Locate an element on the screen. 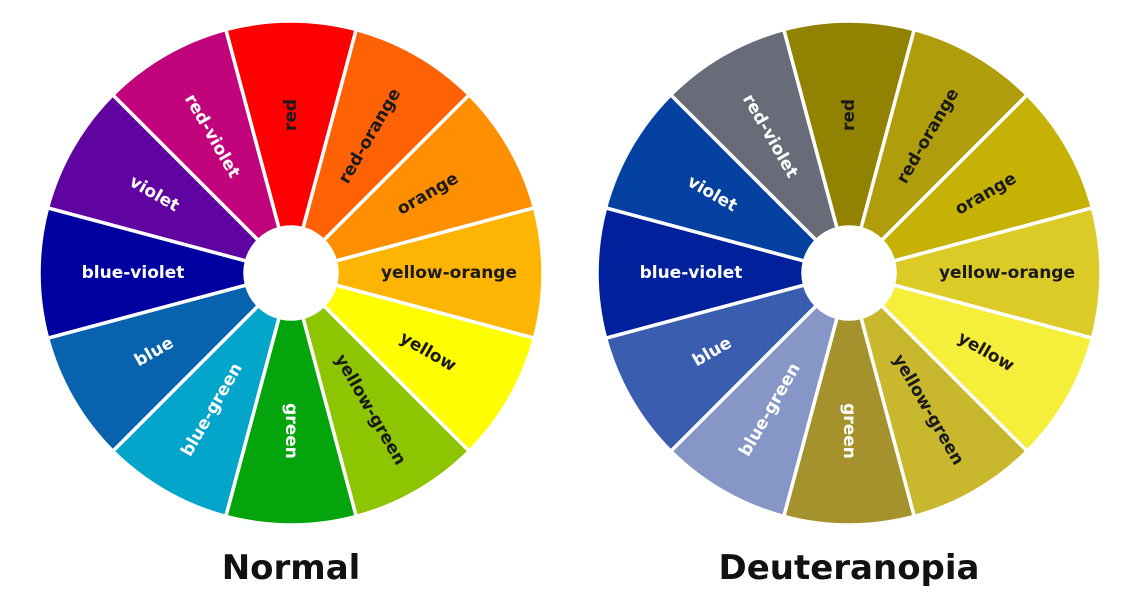  wheel-deuteranopia-label-green: green is located at coordinates (849, 431).